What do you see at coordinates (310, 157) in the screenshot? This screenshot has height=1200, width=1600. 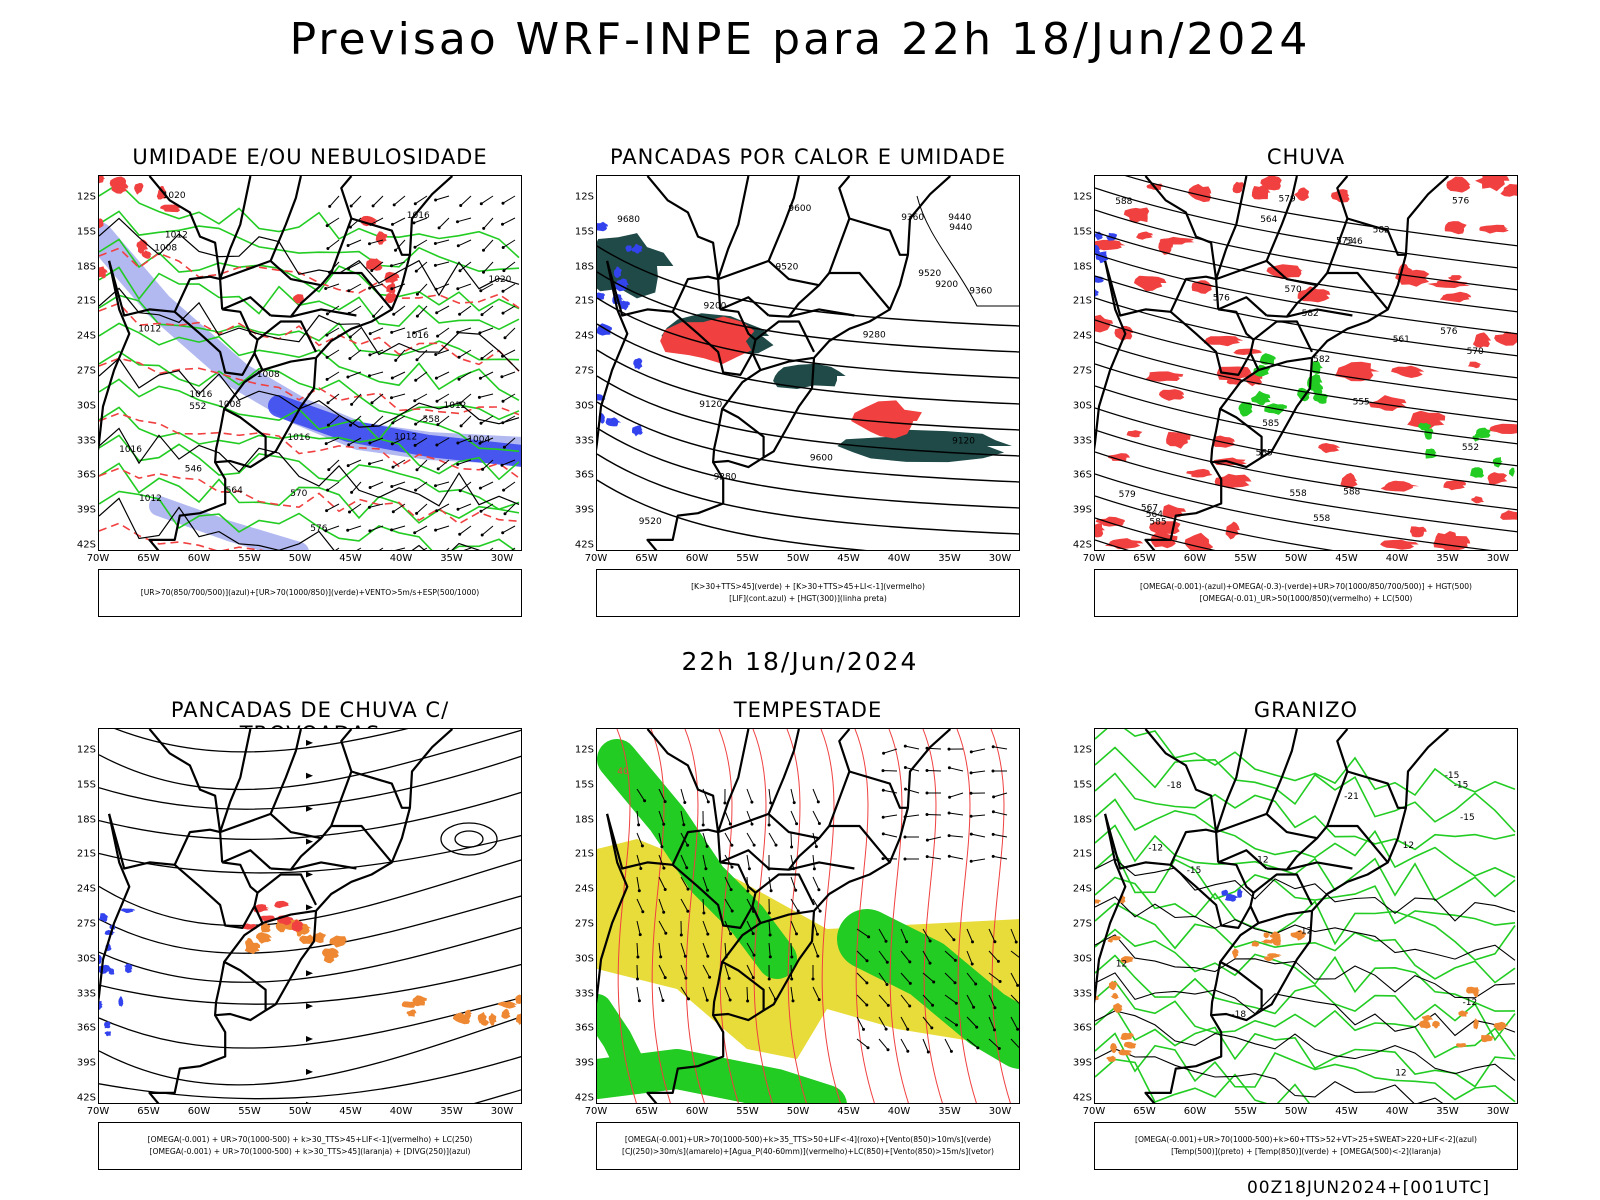 I see `panel-title: UMIDADE E/OU NEBULOSIDADE` at bounding box center [310, 157].